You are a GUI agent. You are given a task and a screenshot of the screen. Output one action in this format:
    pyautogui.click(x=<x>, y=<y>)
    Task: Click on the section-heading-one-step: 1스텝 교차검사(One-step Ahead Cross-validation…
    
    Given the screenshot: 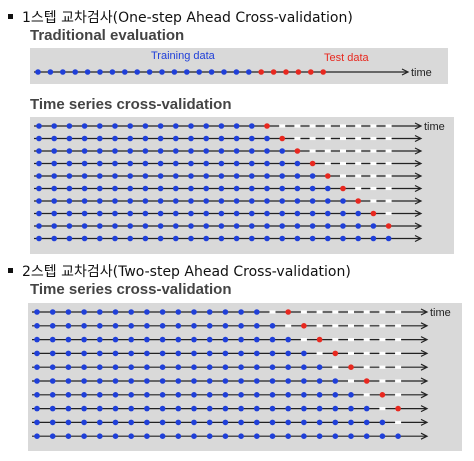 What is the action you would take?
    pyautogui.click(x=187, y=18)
    